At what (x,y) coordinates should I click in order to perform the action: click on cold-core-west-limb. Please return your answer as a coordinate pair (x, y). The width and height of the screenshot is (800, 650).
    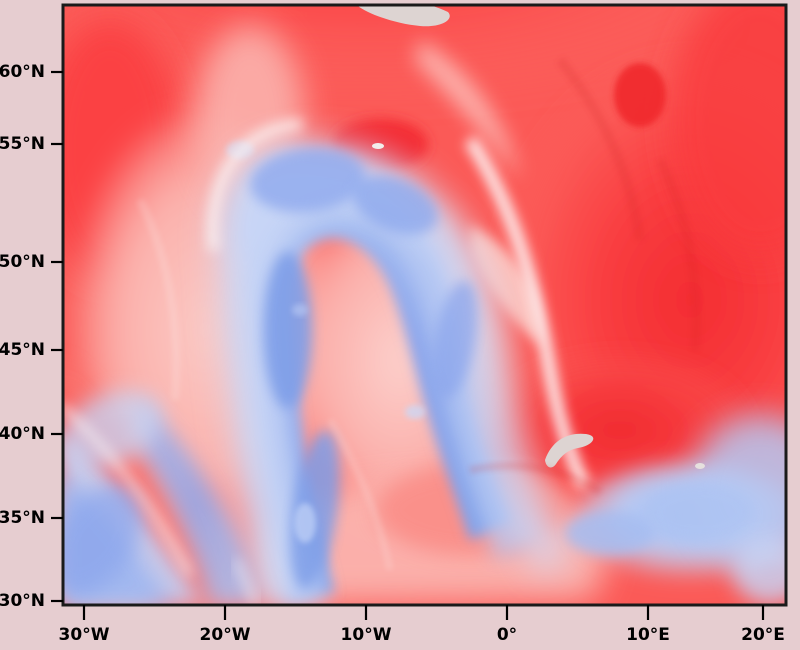
    Looking at the image, I should click on (288, 330).